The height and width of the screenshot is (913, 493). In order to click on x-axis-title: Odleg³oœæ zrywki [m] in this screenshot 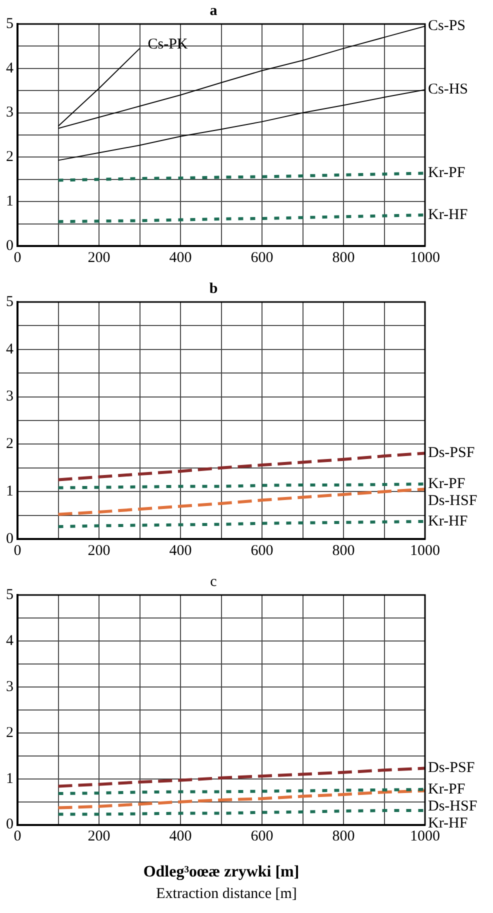, I will do `click(221, 872)`.